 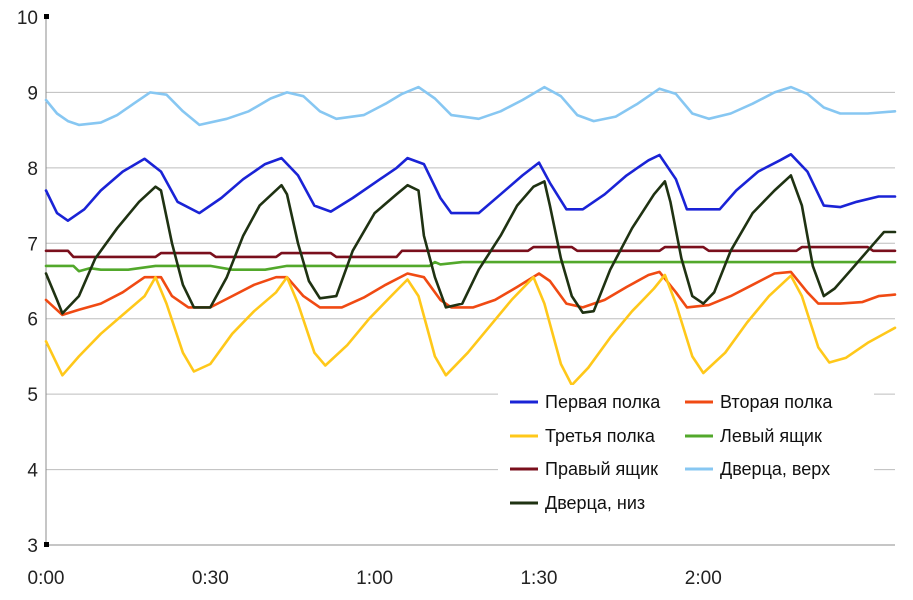 What do you see at coordinates (46, 578) in the screenshot?
I see `x-tick-label: 0:00` at bounding box center [46, 578].